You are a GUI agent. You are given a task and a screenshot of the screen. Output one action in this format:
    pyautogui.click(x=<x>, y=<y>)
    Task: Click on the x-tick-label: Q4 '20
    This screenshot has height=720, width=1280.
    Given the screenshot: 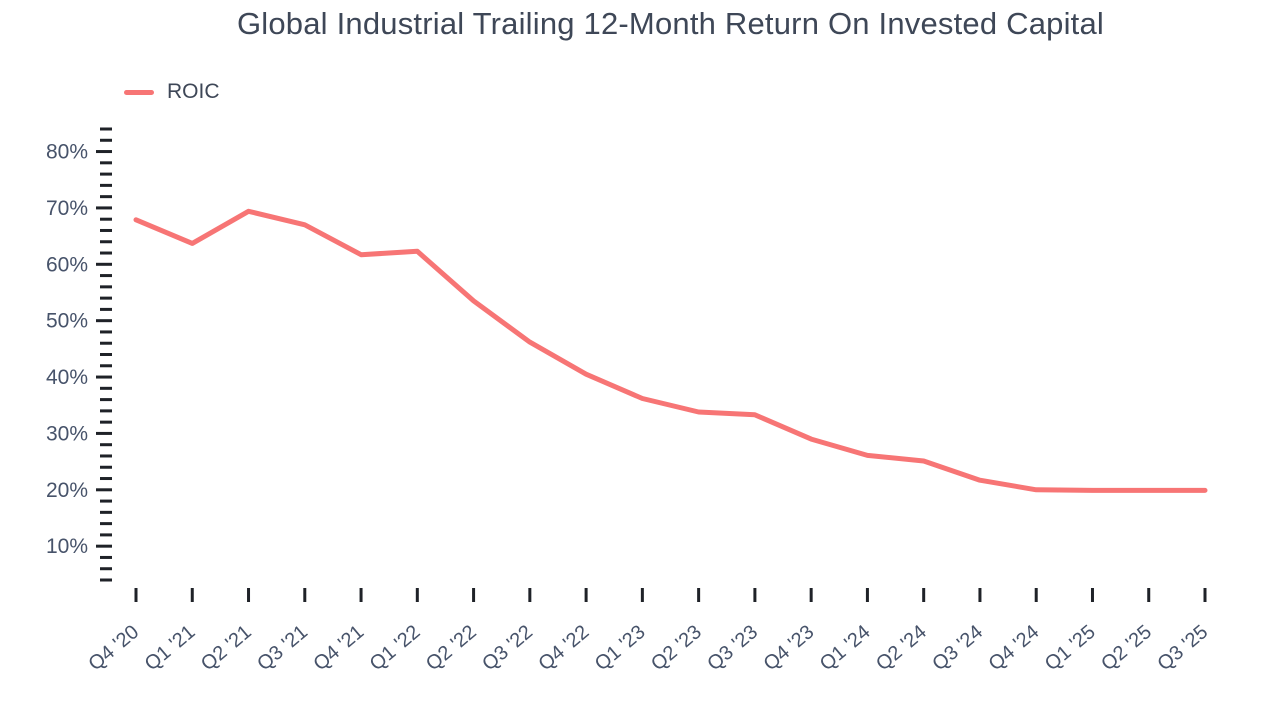 What is the action you would take?
    pyautogui.click(x=113, y=648)
    